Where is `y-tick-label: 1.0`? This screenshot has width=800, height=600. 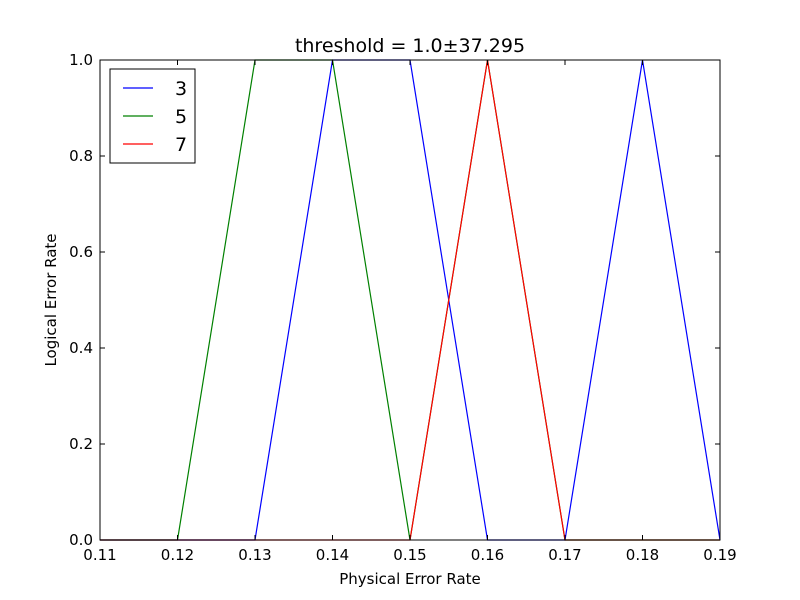 y-tick-label: 1.0 is located at coordinates (81, 60).